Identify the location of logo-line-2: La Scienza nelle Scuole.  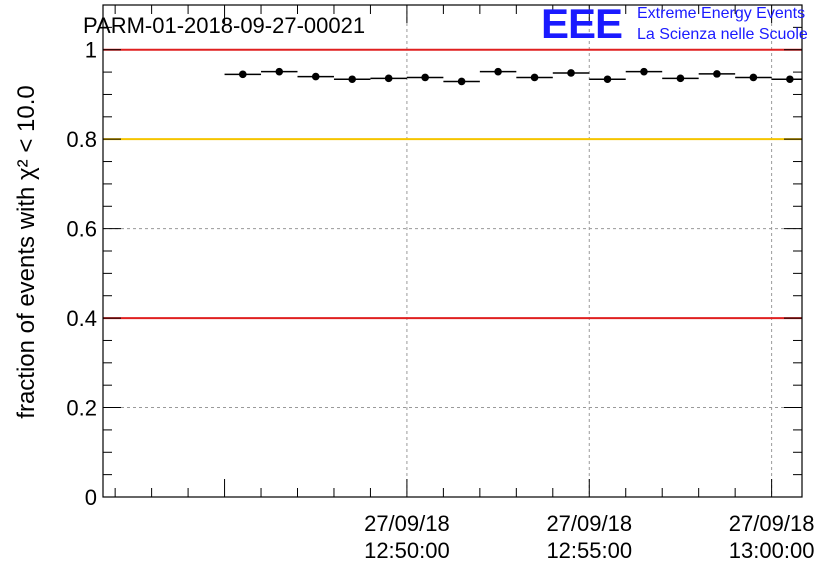
(722, 34).